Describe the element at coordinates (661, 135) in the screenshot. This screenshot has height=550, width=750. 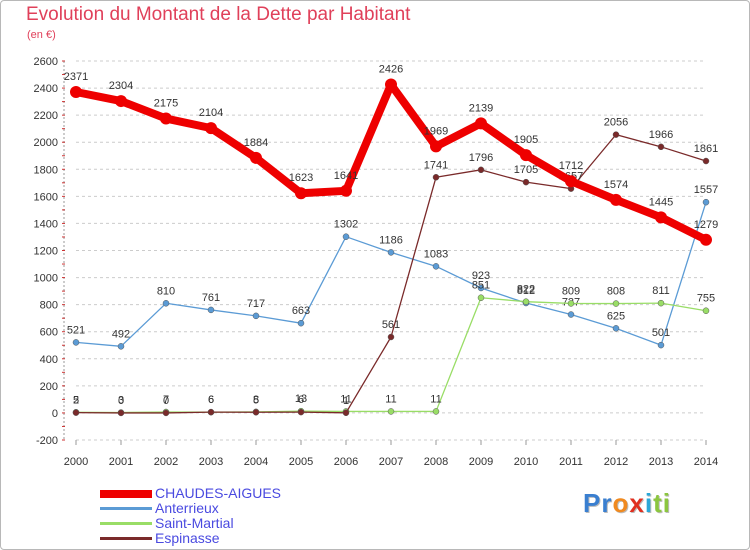
I see `data-label: 1966` at that location.